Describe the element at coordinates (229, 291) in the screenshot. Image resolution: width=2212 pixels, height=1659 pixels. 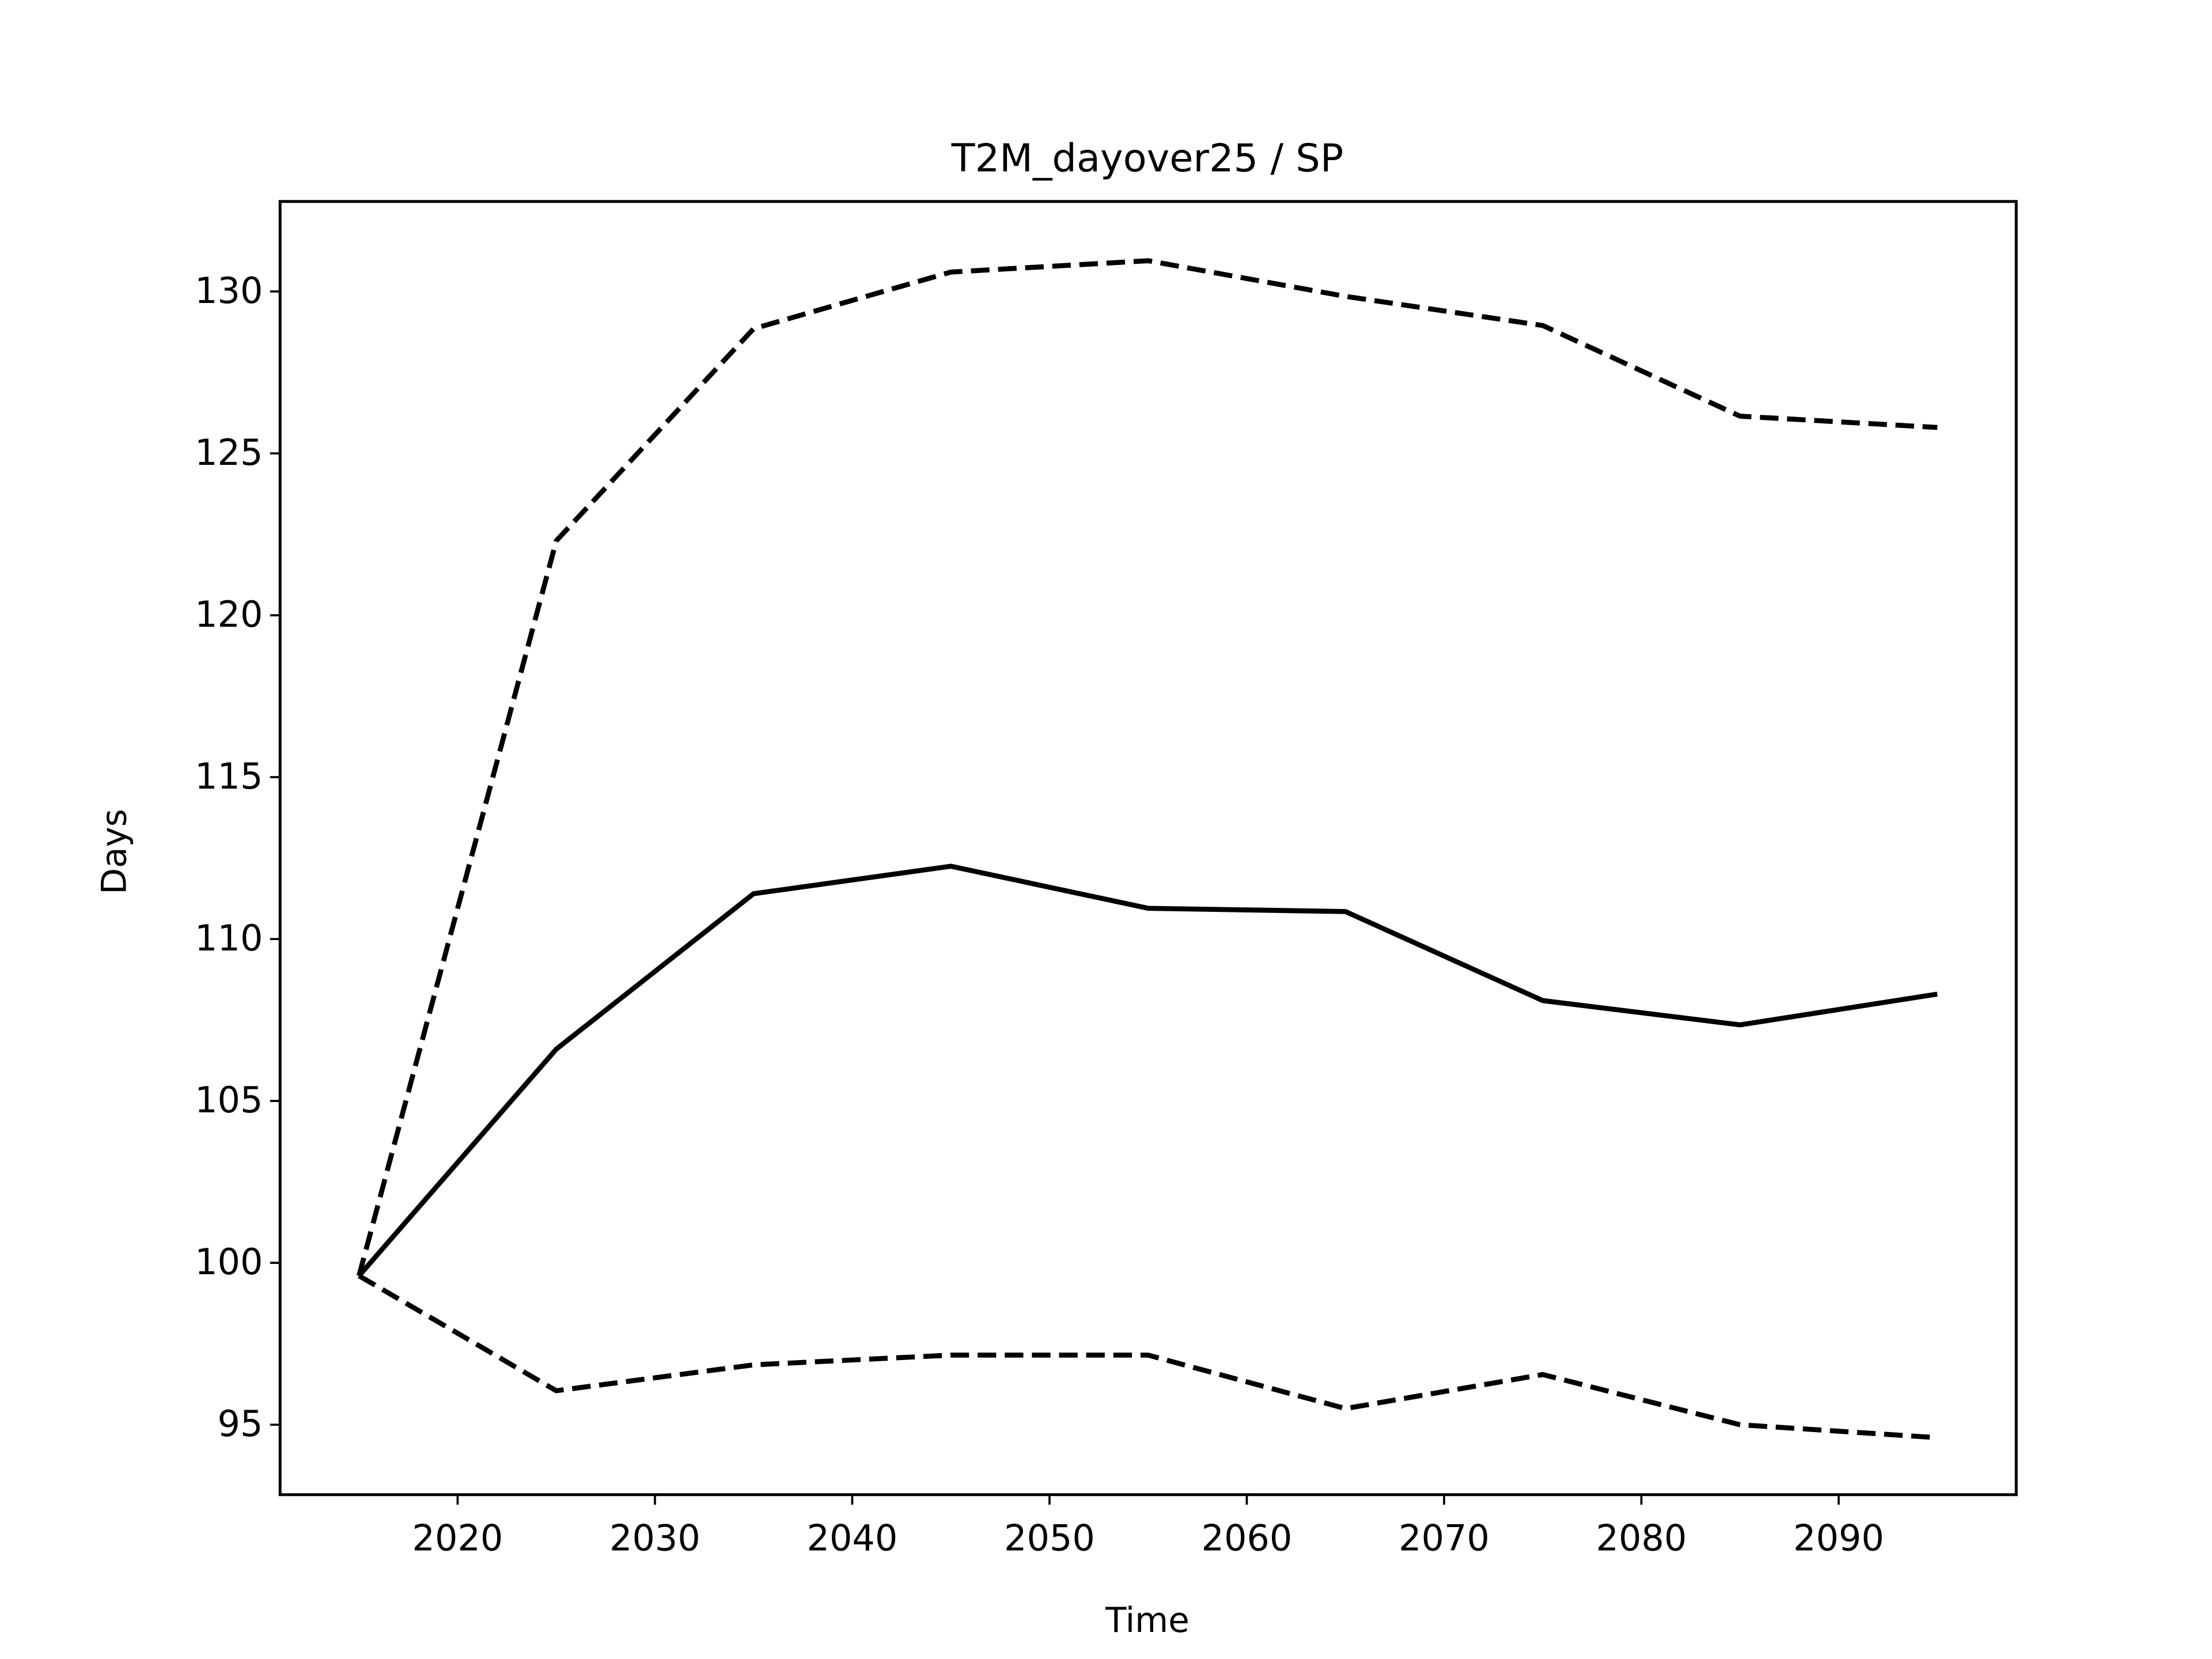
I see `y-tick-label: 130` at that location.